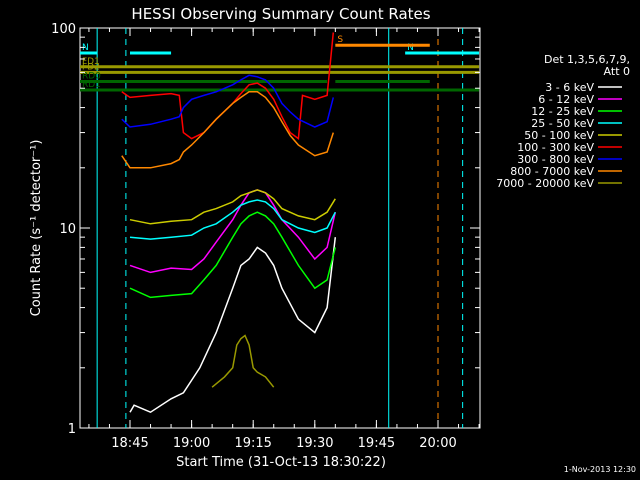  Describe the element at coordinates (91, 85) in the screenshot. I see `flag-label-rd1-6: RD1` at that location.